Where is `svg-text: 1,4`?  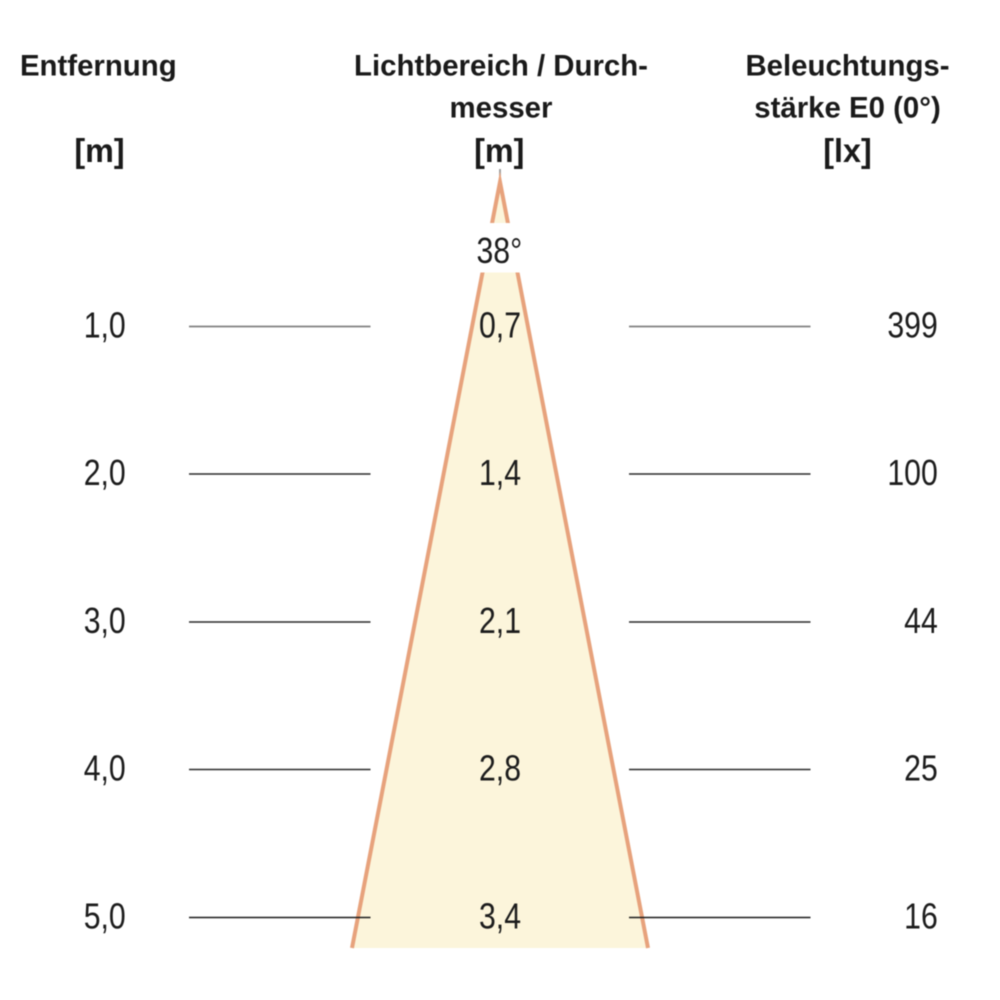
svg-text: 1,4 is located at coordinates (500, 474).